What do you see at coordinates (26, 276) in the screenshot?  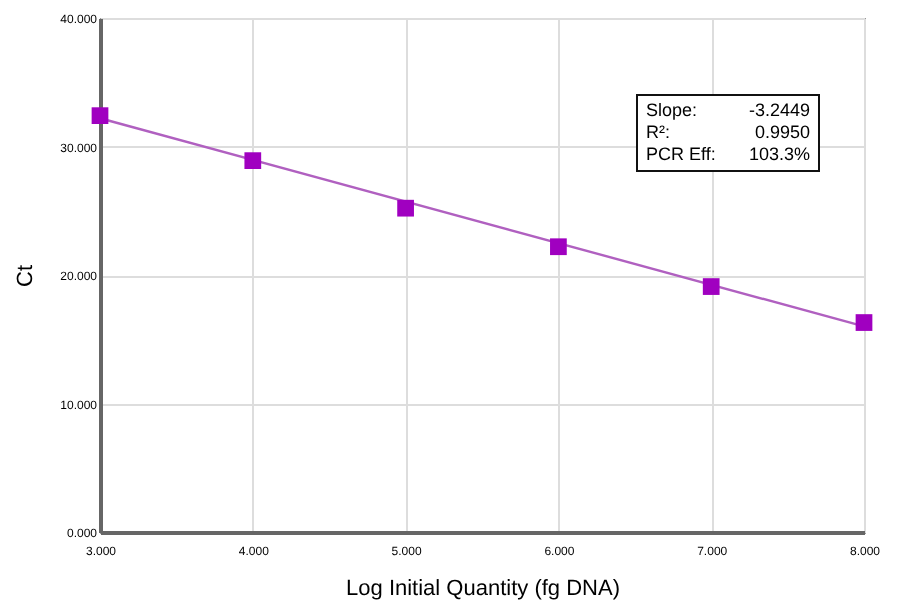 I see `y-axis-title: Ct` at bounding box center [26, 276].